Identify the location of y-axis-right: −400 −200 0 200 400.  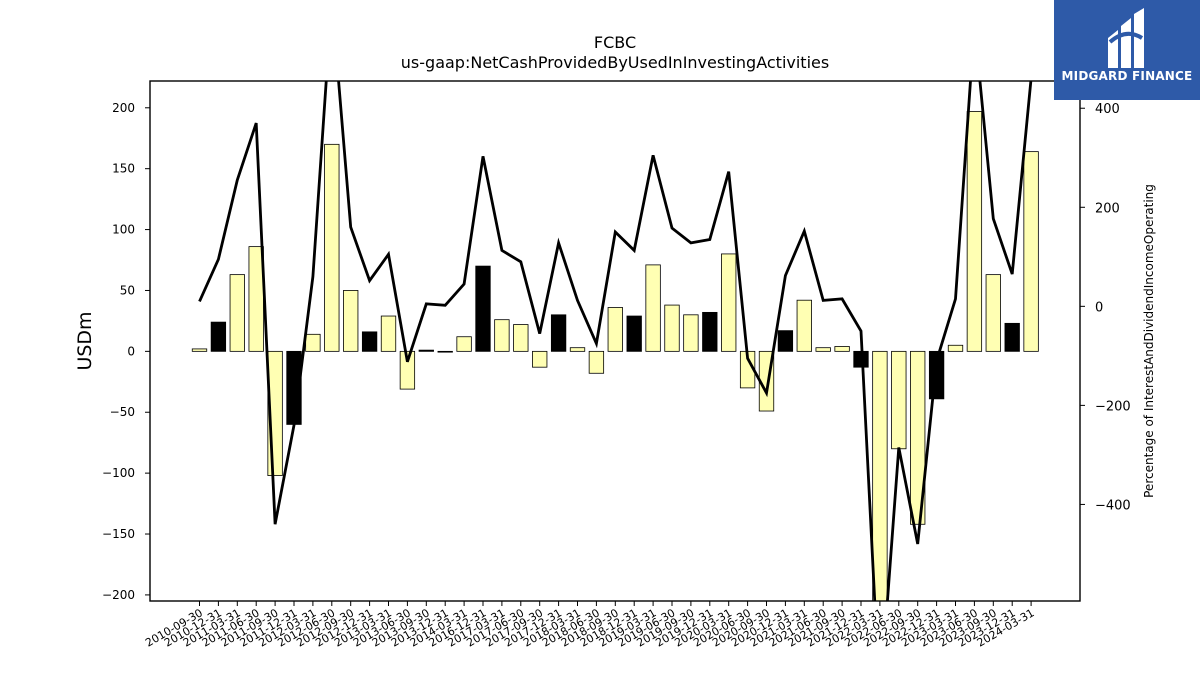
(1105, 307).